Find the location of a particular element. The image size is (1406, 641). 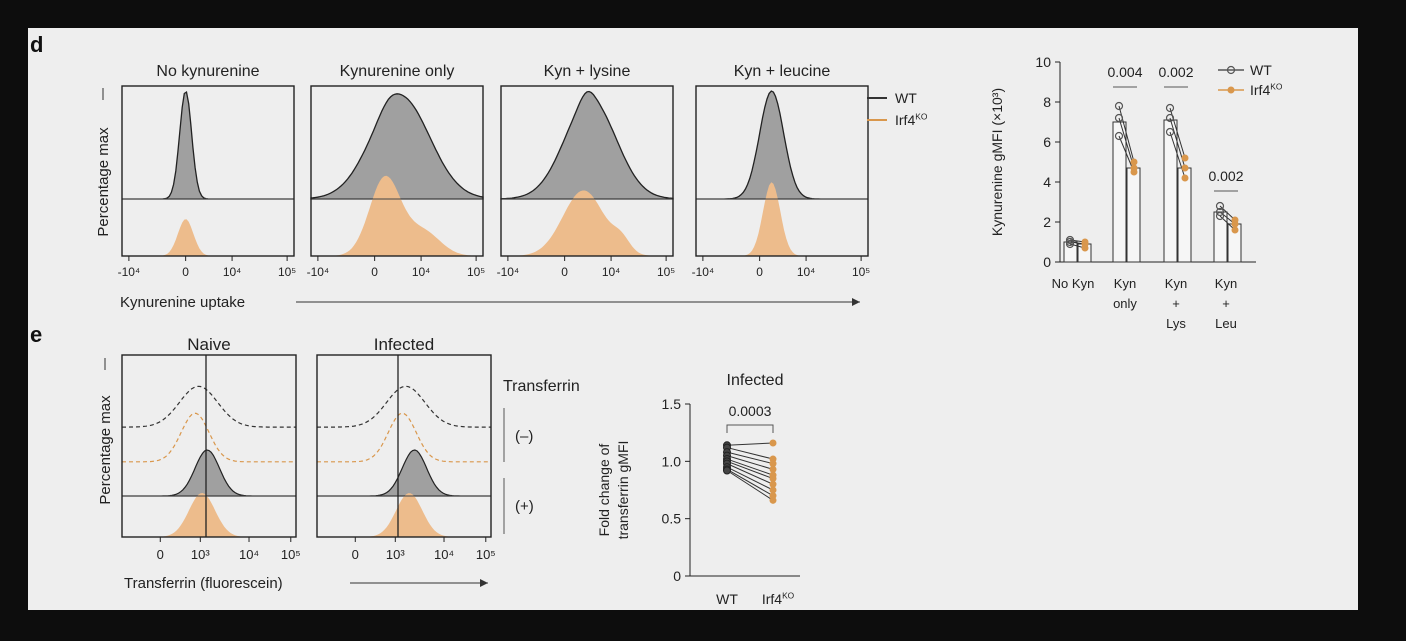

y-tick-label: 0 is located at coordinates (677, 576).